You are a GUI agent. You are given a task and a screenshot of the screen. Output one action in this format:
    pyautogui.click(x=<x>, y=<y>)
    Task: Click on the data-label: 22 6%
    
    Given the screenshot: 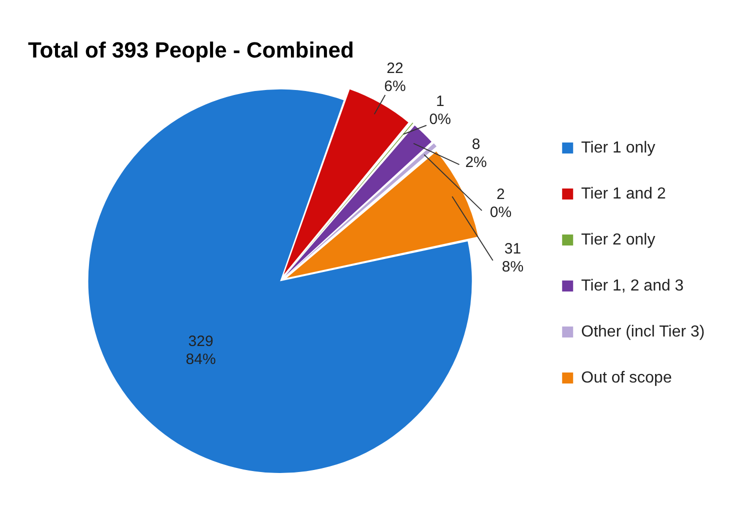 What is the action you would take?
    pyautogui.click(x=395, y=77)
    